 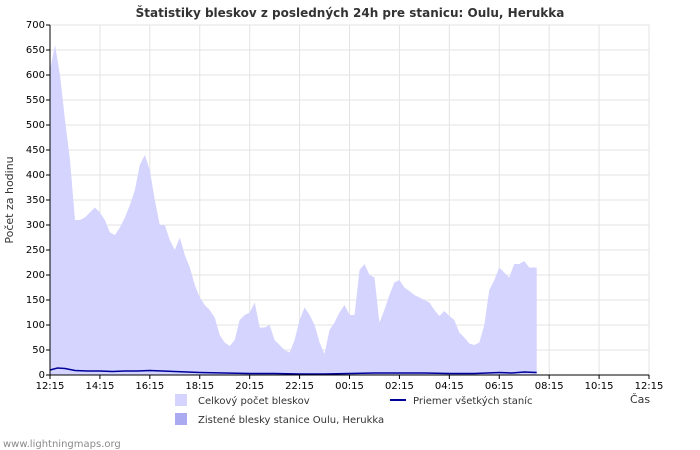 What do you see at coordinates (62, 444) in the screenshot?
I see `footer-credit: www.lightningmaps.org` at bounding box center [62, 444].